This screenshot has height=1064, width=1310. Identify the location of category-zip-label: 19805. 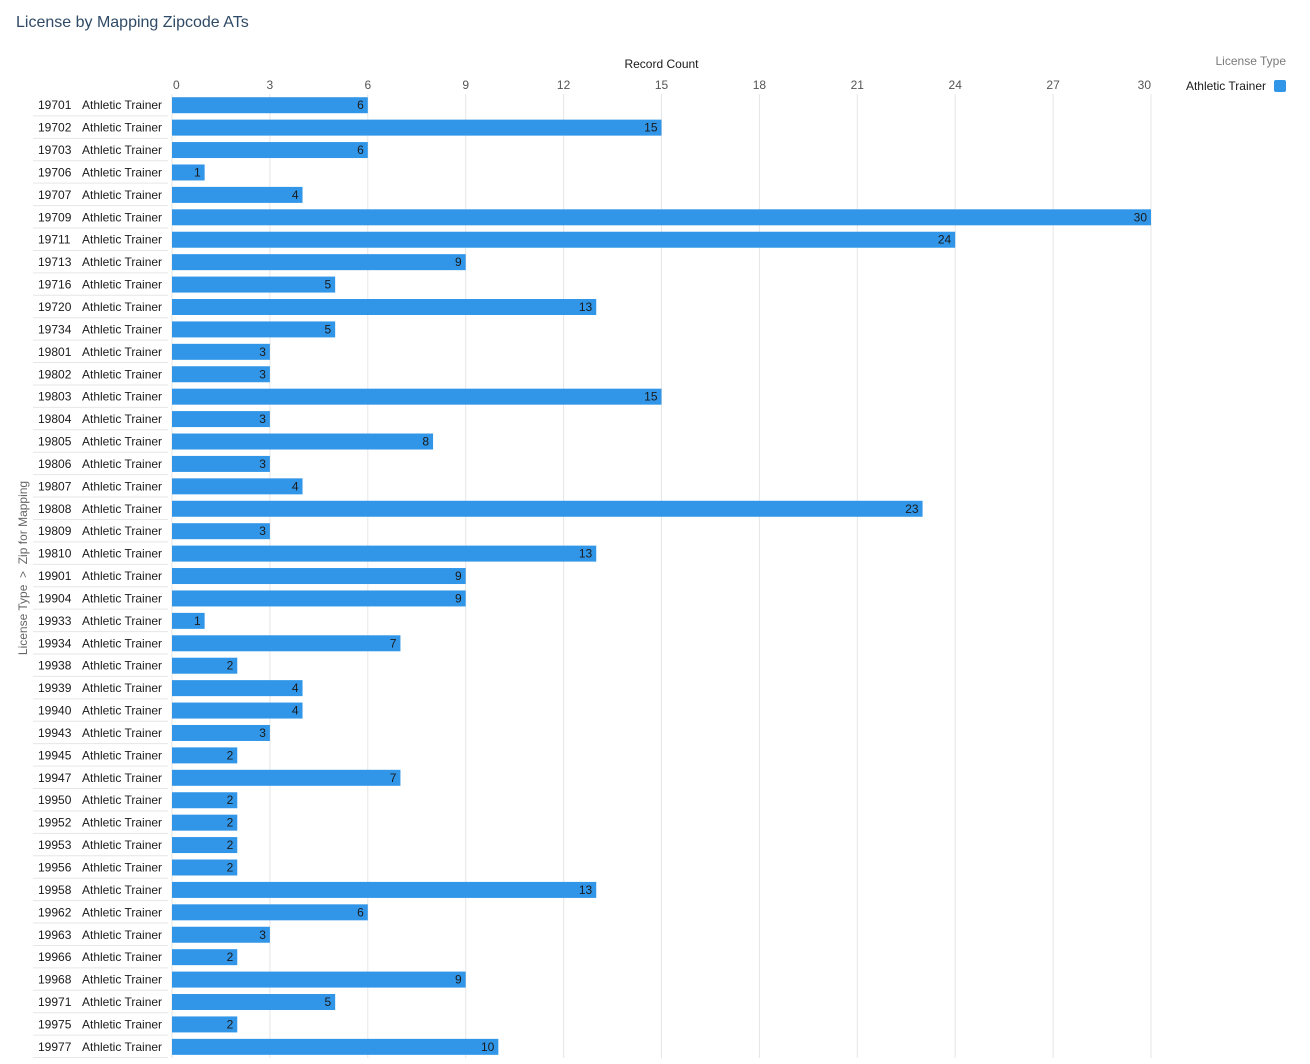
(55, 442).